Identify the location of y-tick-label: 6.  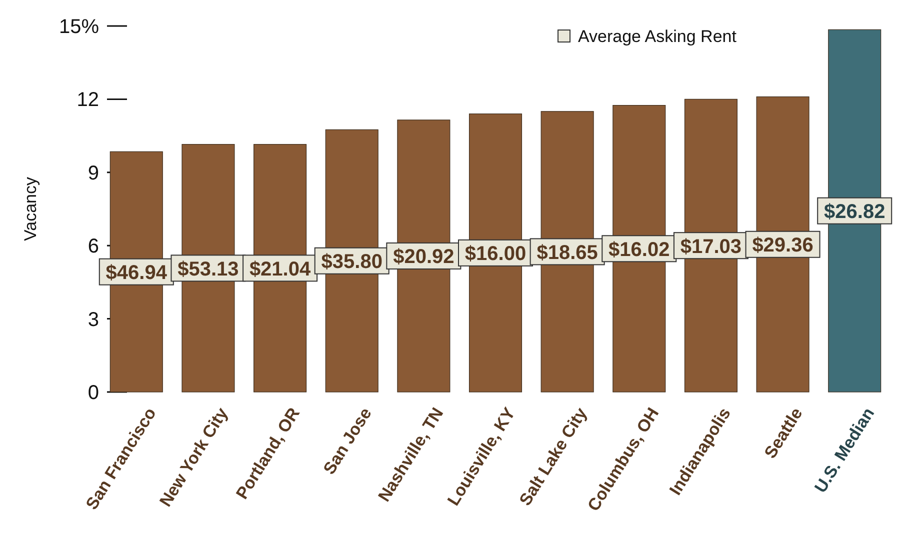
(93, 247).